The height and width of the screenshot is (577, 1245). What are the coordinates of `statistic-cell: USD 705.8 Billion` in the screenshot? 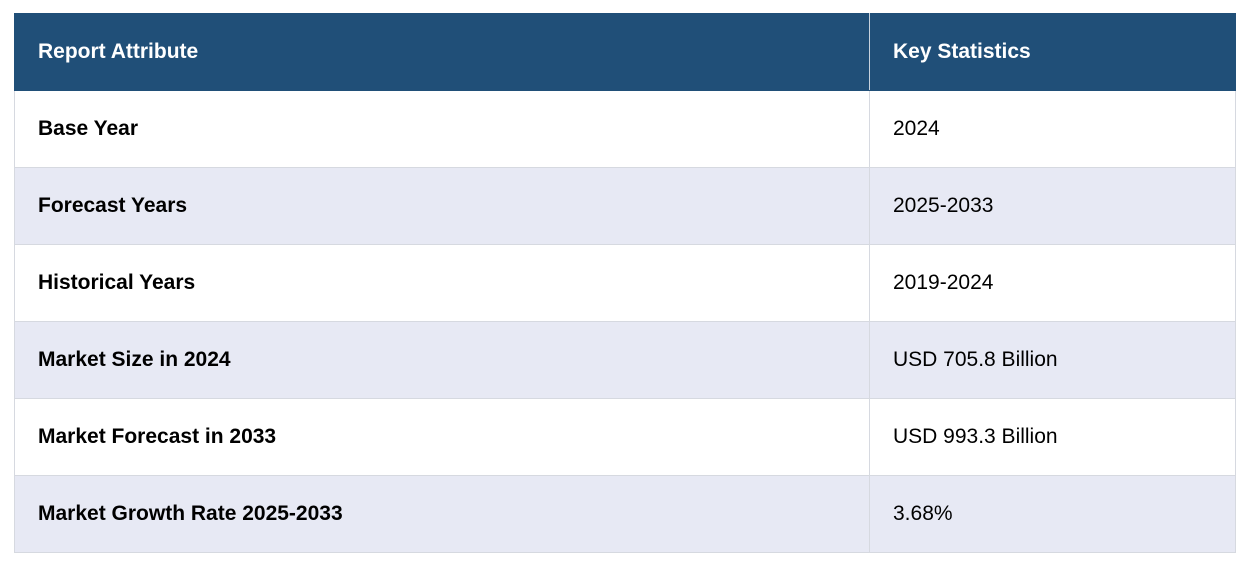 It's located at (1052, 360).